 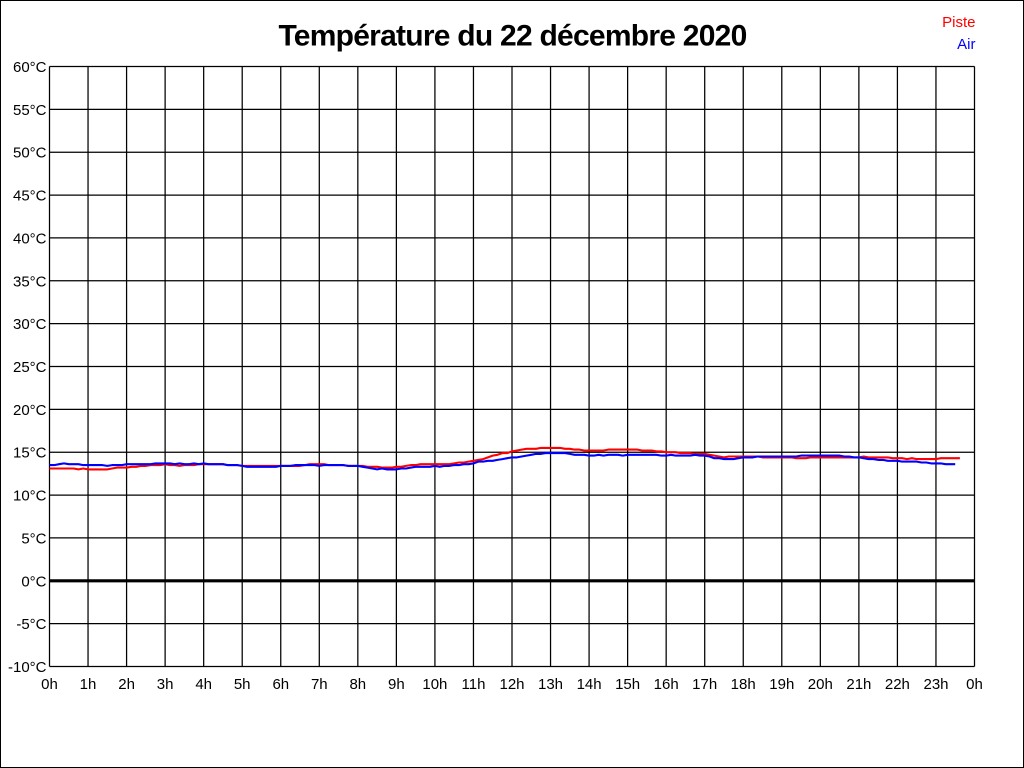 What do you see at coordinates (357, 684) in the screenshot?
I see `svg-text: 8h` at bounding box center [357, 684].